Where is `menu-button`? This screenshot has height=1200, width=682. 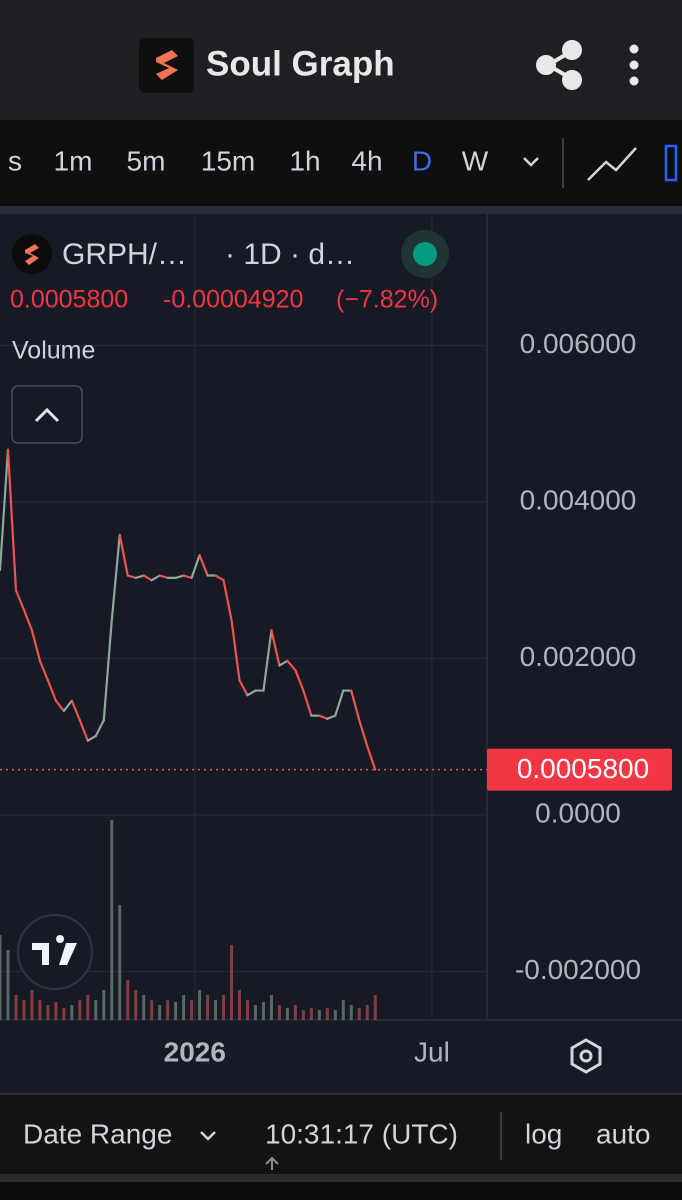 menu-button is located at coordinates (634, 65).